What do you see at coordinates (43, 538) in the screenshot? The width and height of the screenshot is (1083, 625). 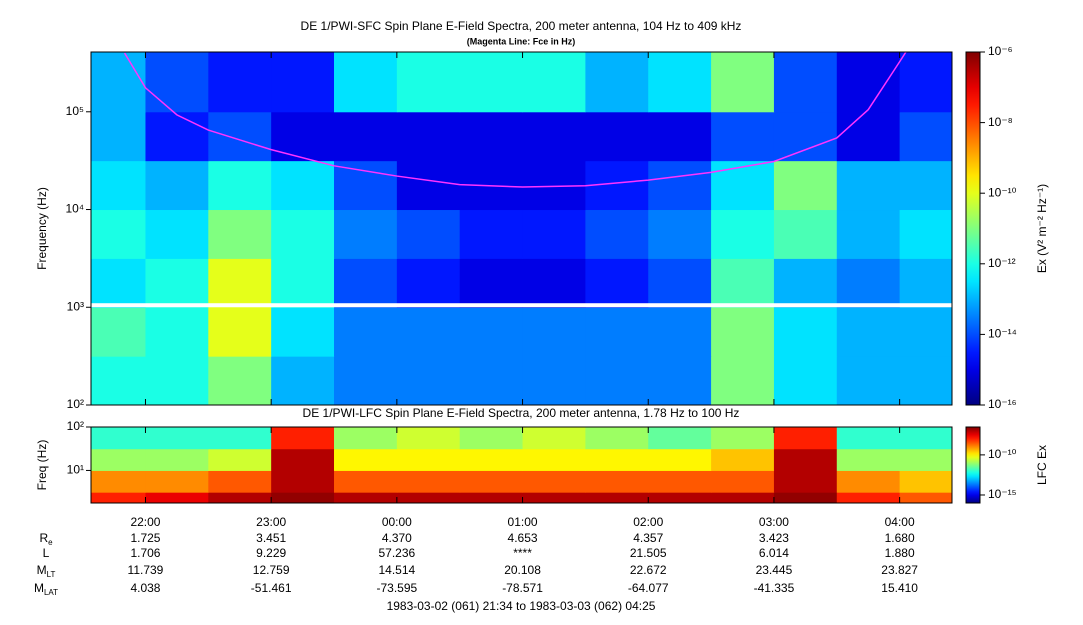 I see `row-label-main: R` at bounding box center [43, 538].